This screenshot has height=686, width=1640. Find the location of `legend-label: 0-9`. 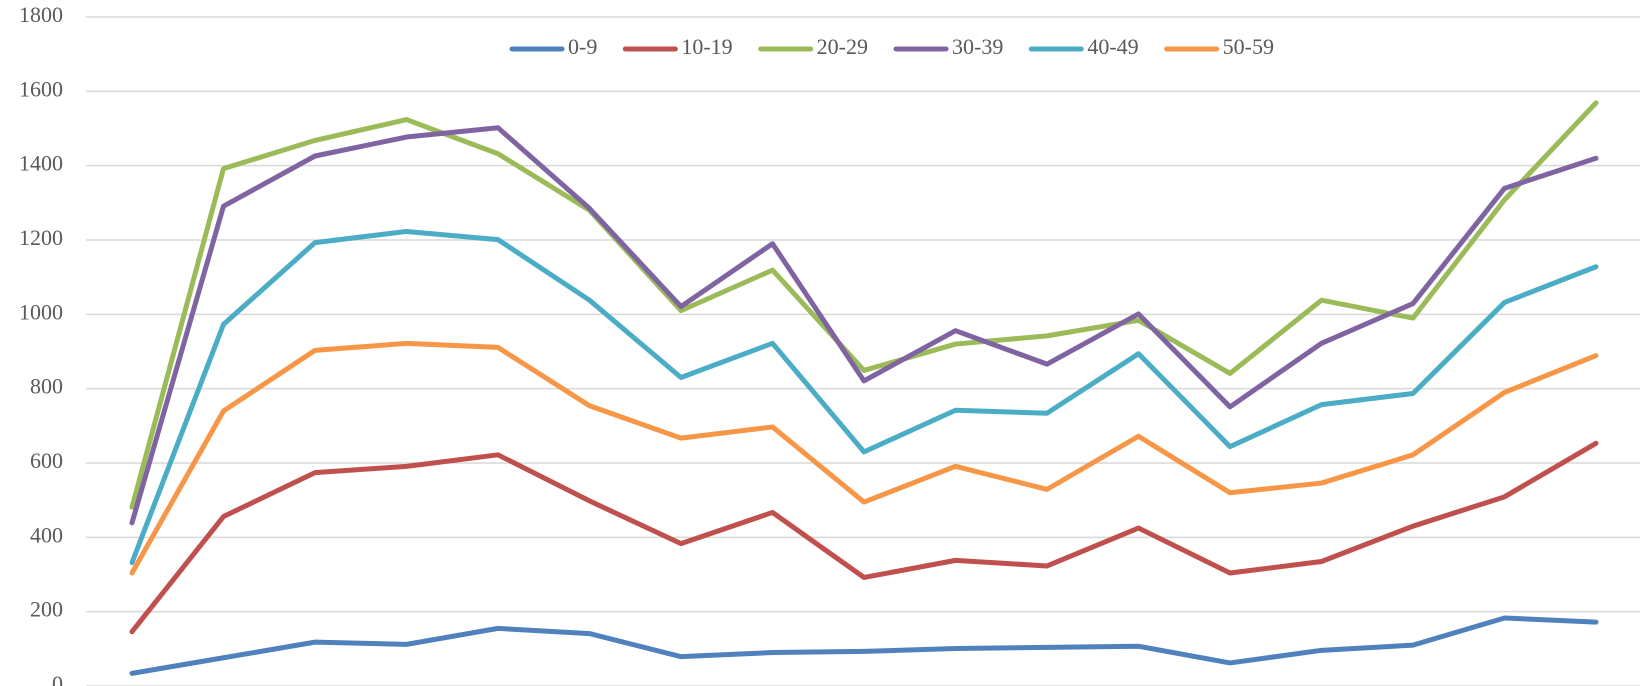

legend-label: 0-9 is located at coordinates (582, 46).